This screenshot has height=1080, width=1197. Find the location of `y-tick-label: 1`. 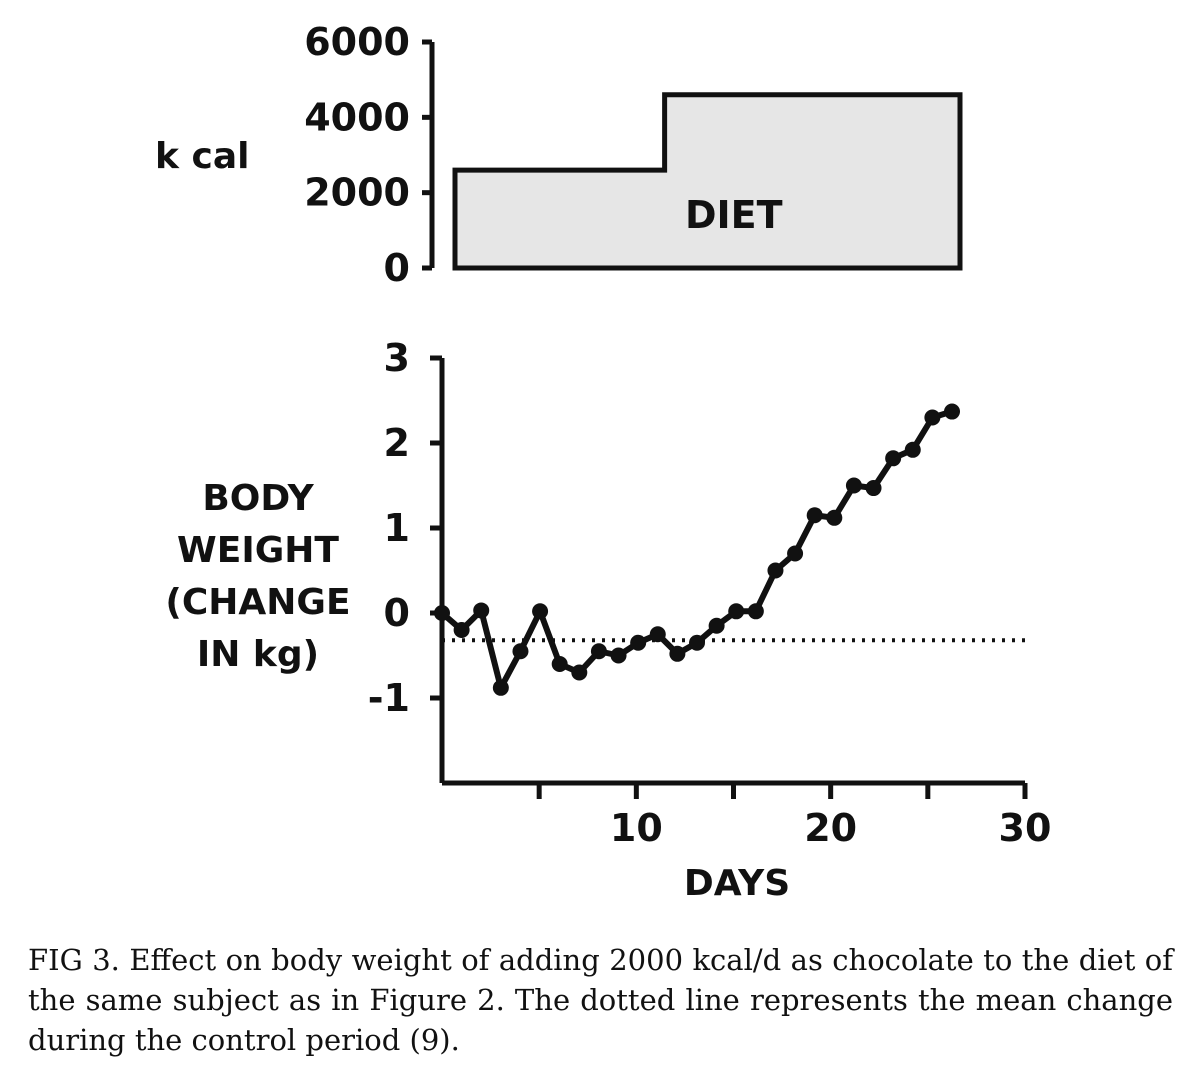

y-tick-label: 1 is located at coordinates (397, 528).